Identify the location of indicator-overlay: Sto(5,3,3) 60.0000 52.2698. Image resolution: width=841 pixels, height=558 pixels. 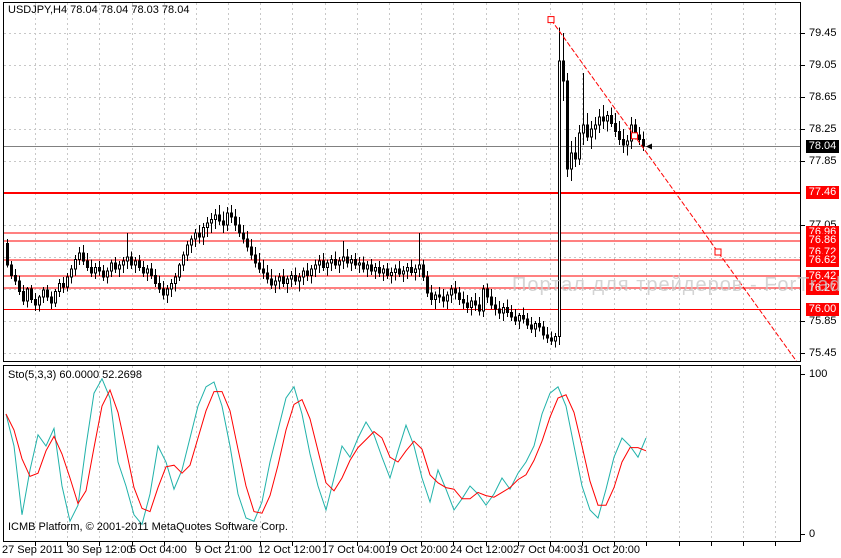
(75, 375).